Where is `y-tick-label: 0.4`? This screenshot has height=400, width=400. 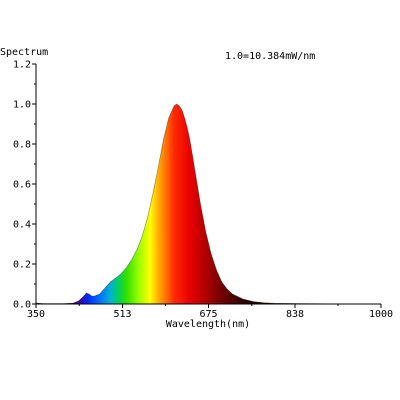 y-tick-label: 0.4 is located at coordinates (22, 225).